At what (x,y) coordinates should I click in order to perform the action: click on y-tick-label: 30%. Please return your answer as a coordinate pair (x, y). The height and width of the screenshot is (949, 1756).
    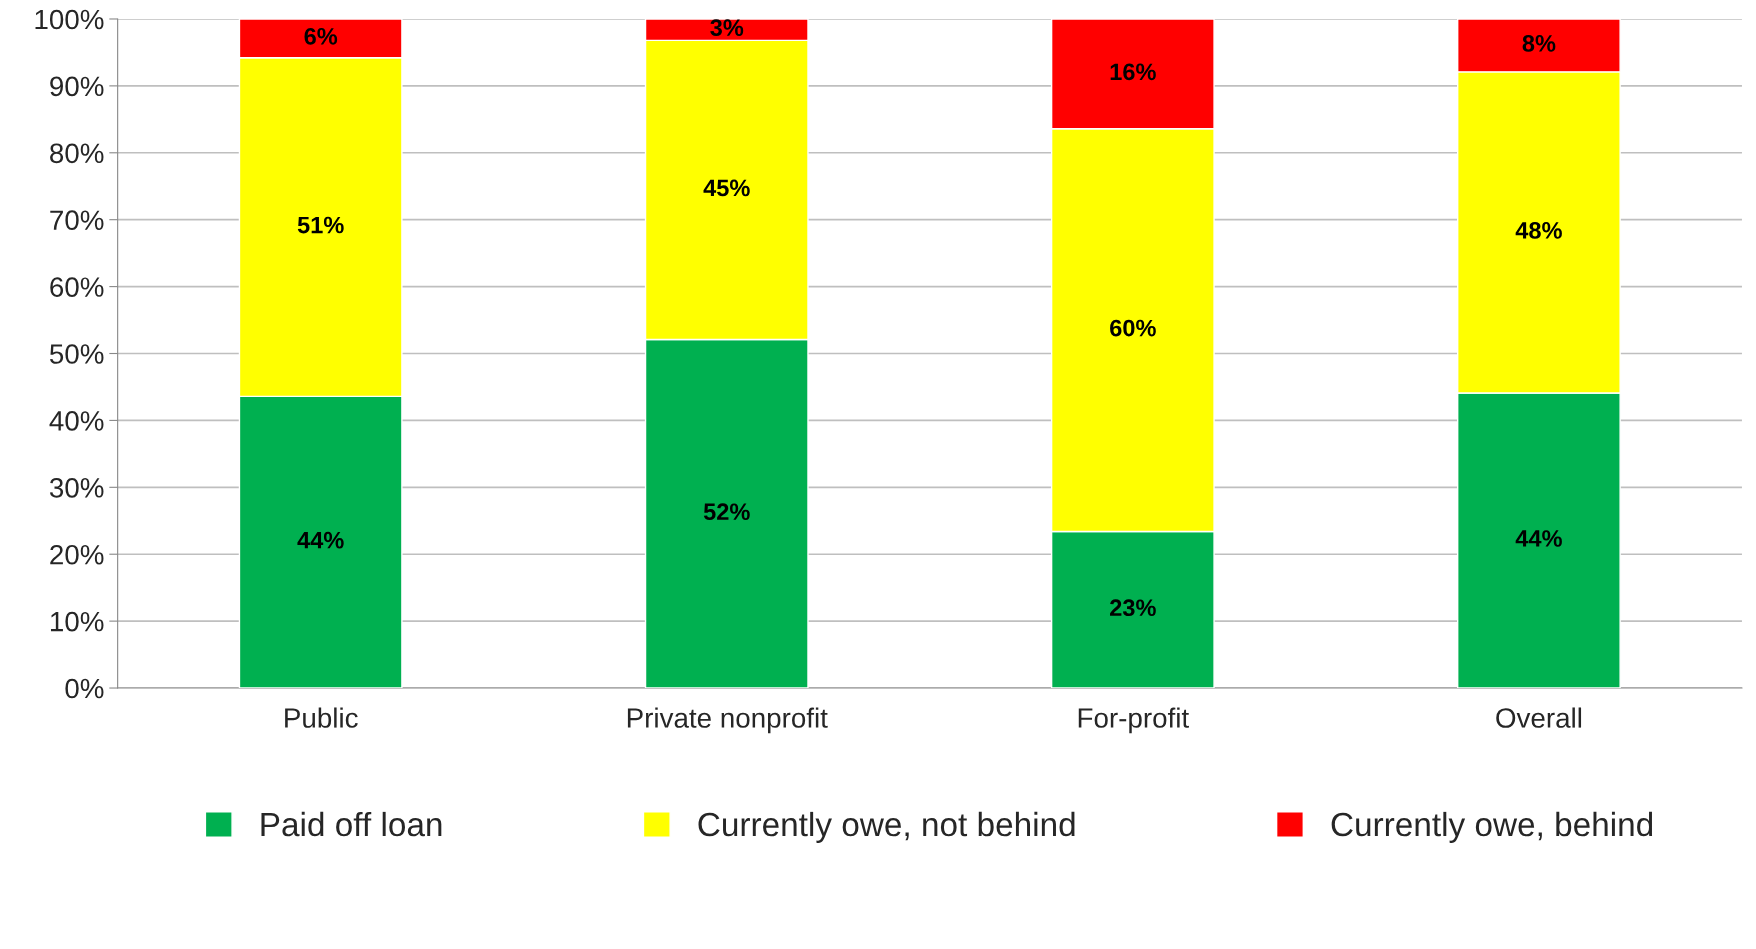
    Looking at the image, I should click on (76, 487).